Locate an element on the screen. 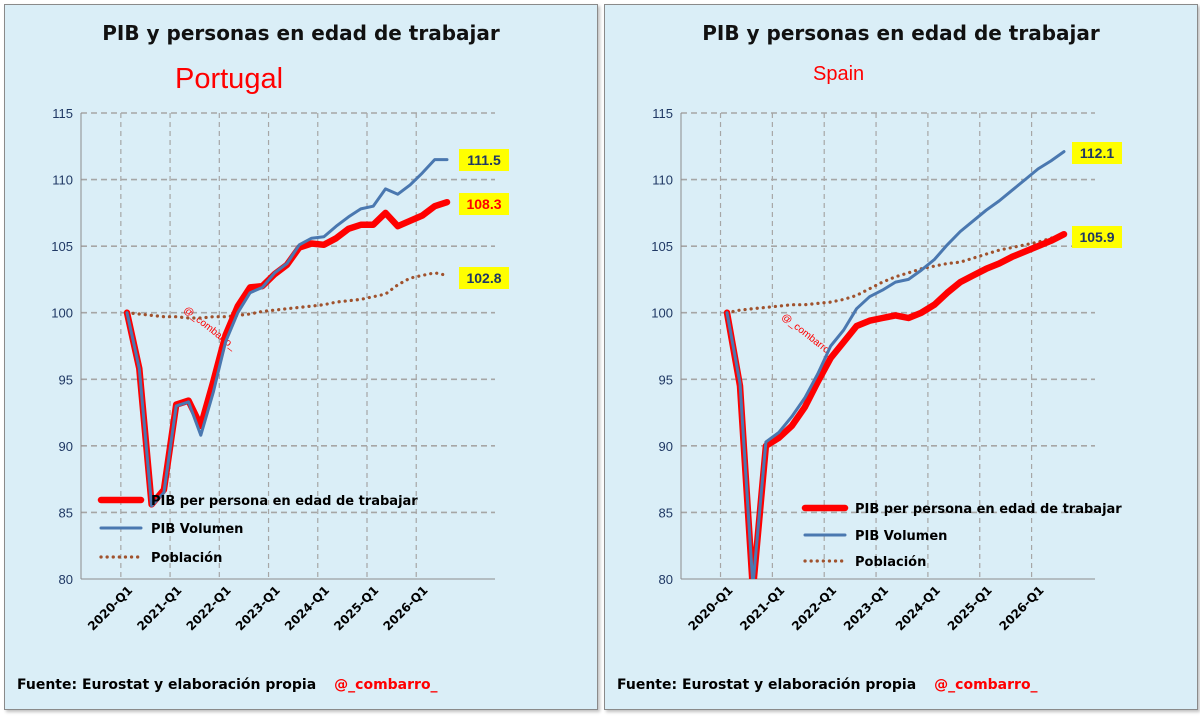 The image size is (1200, 716). data-label: 105.9 is located at coordinates (1096, 237).